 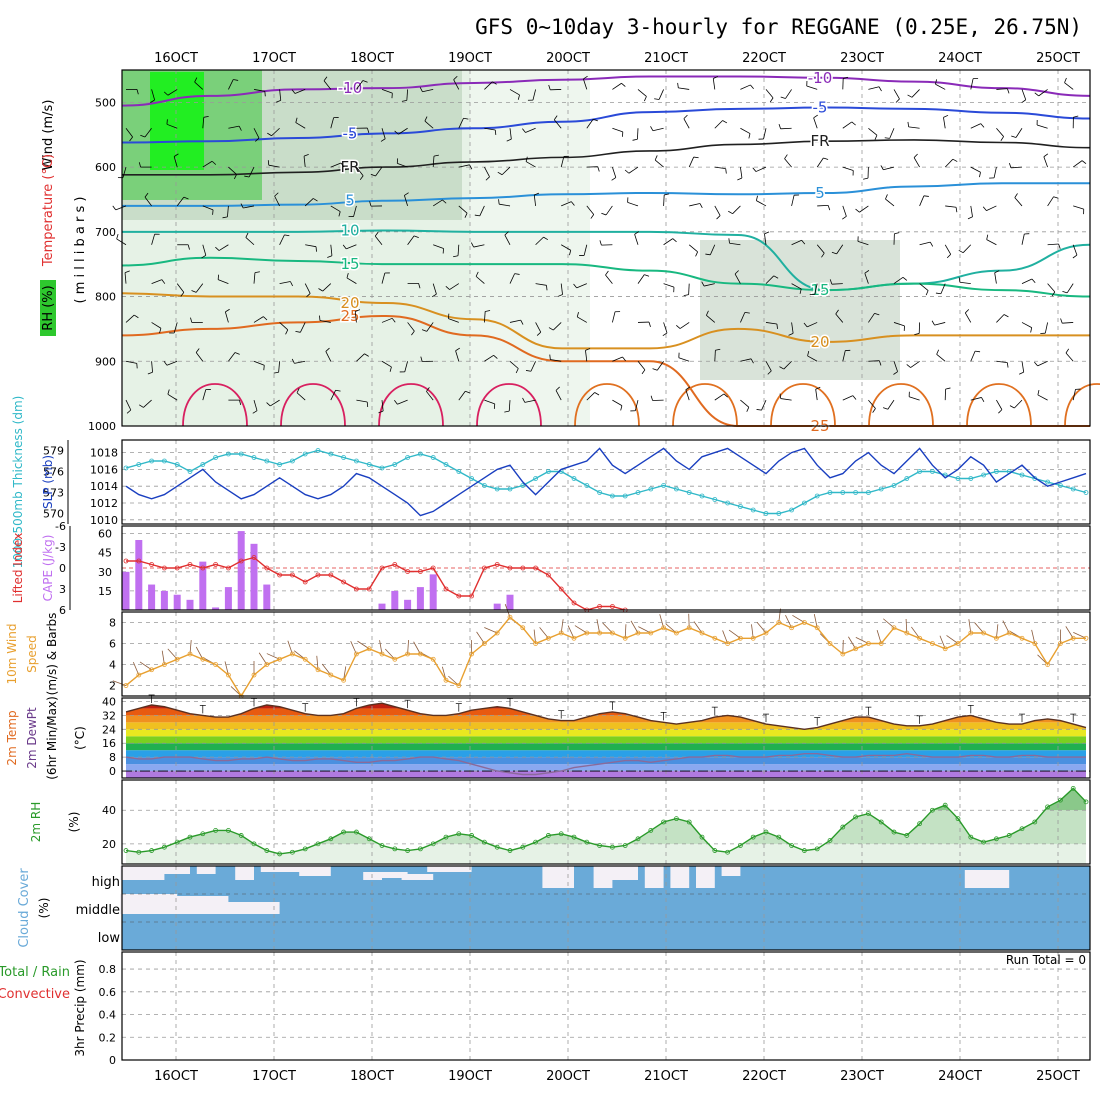 What do you see at coordinates (109, 844) in the screenshot?
I see `rh2m-y-tick: 20` at bounding box center [109, 844].